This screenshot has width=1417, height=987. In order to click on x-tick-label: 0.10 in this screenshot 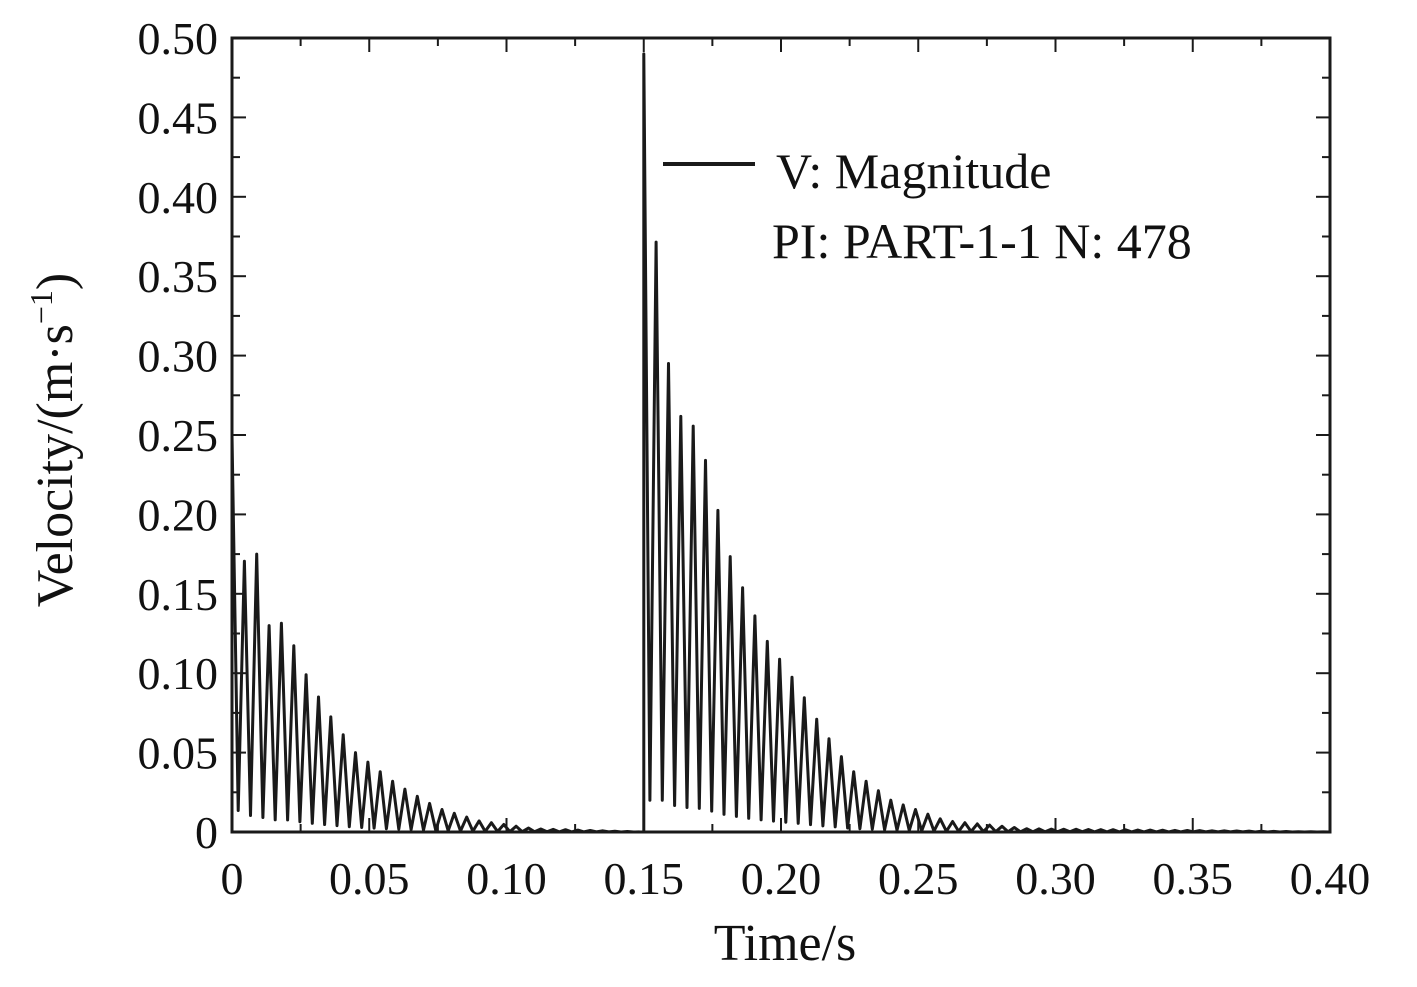, I will do `click(506, 878)`.